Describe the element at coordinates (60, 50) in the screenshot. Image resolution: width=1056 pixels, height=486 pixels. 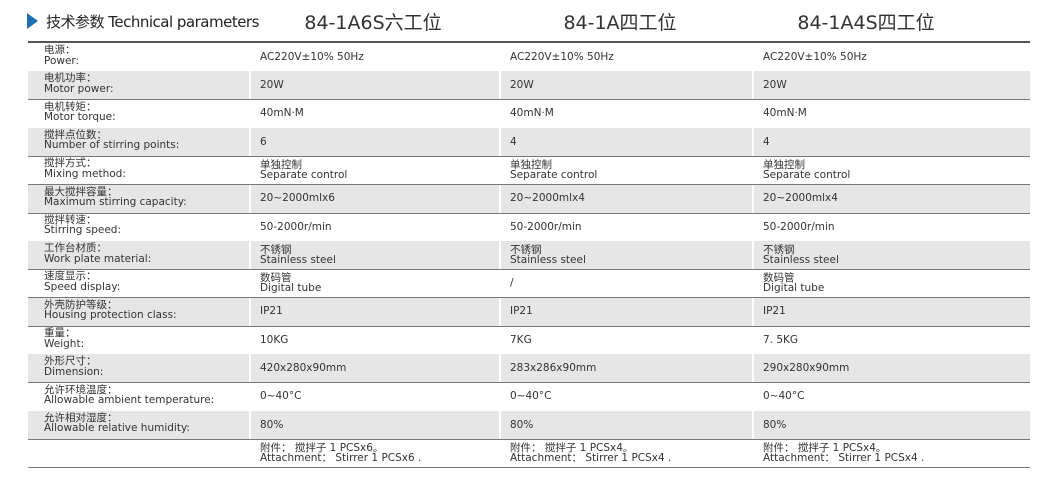
I see `label-line: 电源：` at that location.